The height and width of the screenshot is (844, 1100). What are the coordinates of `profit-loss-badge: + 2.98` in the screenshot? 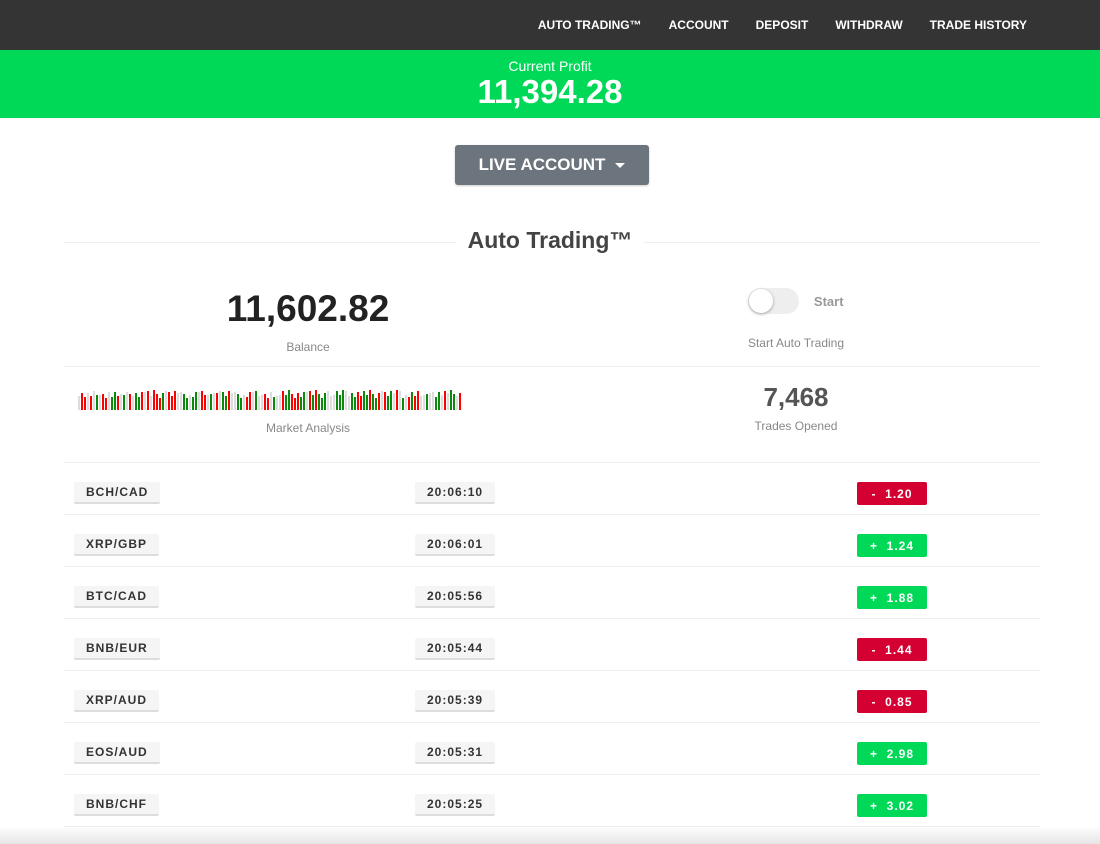 It's located at (892, 753).